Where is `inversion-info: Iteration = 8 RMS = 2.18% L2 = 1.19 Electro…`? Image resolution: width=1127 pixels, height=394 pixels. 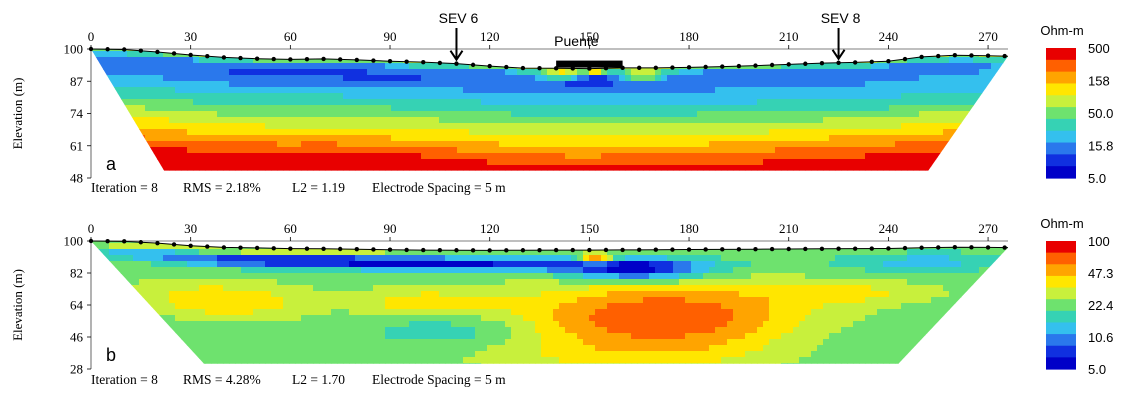 inversion-info: Iteration = 8 RMS = 2.18% L2 = 1.19 Electro… is located at coordinates (298, 187).